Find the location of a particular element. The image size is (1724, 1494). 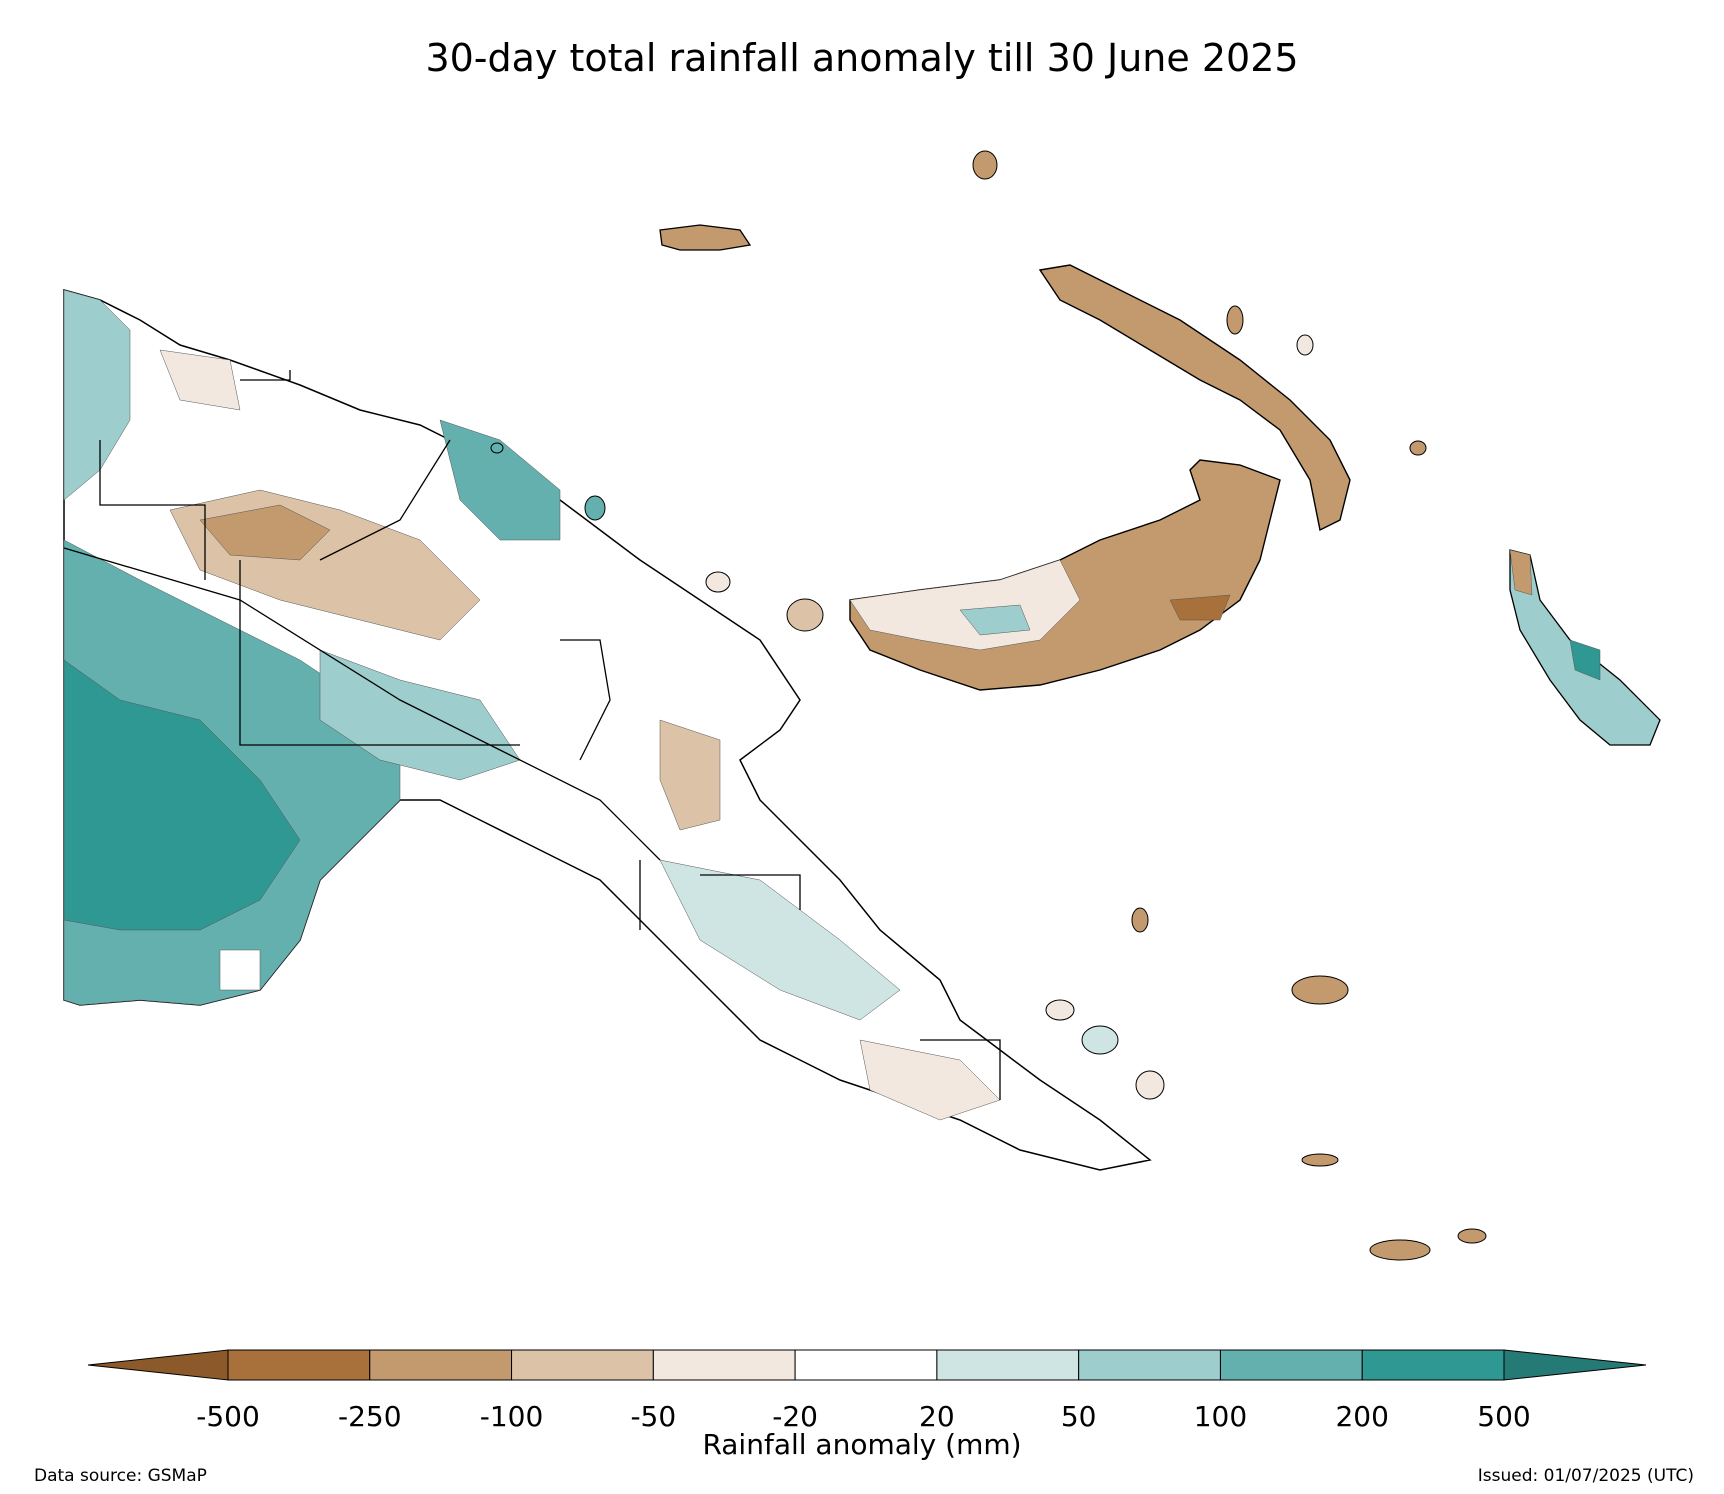

colorbar-tick-label: 50 is located at coordinates (1078, 1416).